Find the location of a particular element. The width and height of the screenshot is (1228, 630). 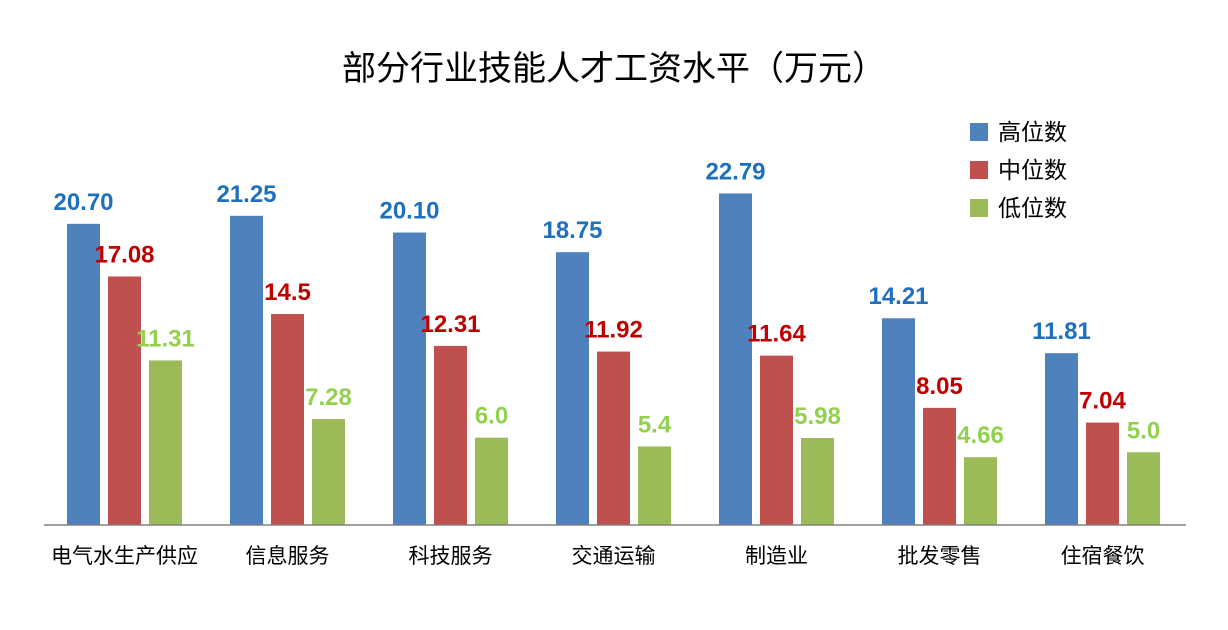

data-label-0-series-0: 20.70 is located at coordinates (83, 202).